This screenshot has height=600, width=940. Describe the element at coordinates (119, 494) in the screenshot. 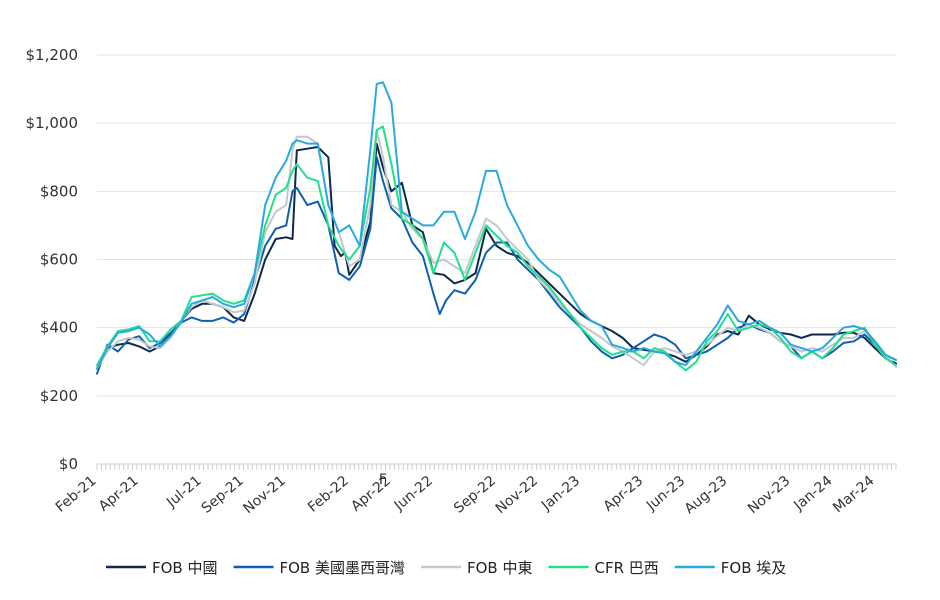

I see `x-tick-label: Apr-21` at that location.